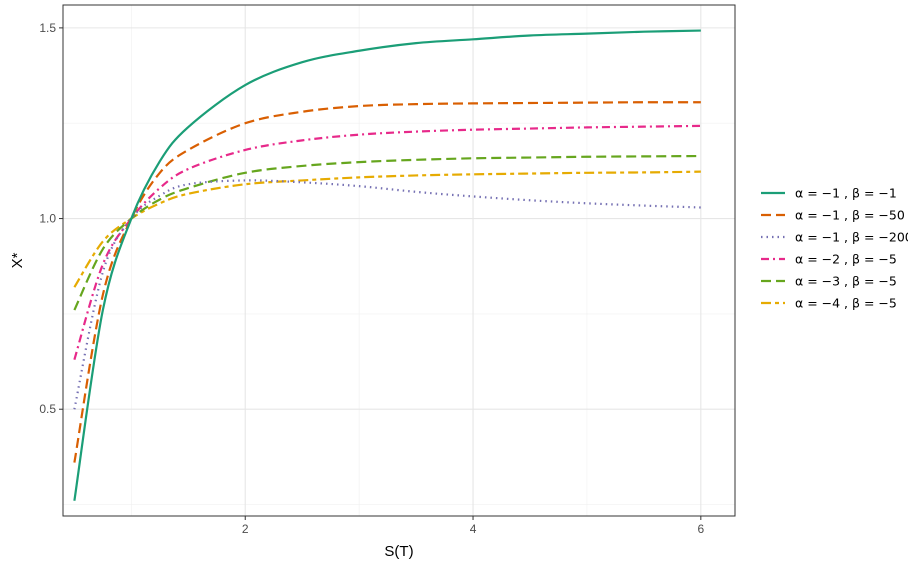 The height and width of the screenshot is (568, 908). I want to click on y-tick-label: 1.0, so click(47, 219).